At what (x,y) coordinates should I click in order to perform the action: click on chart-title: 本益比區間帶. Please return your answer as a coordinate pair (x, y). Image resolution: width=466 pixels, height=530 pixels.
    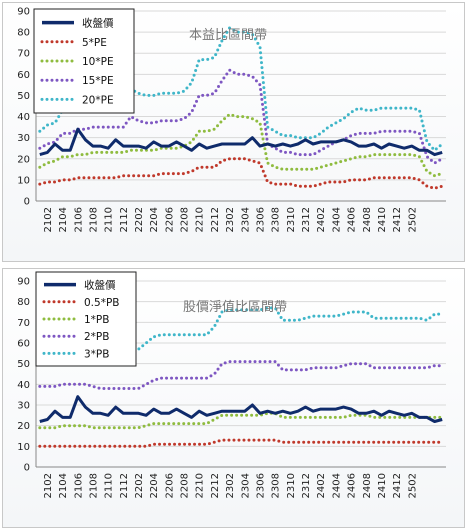
    Looking at the image, I should click on (228, 35).